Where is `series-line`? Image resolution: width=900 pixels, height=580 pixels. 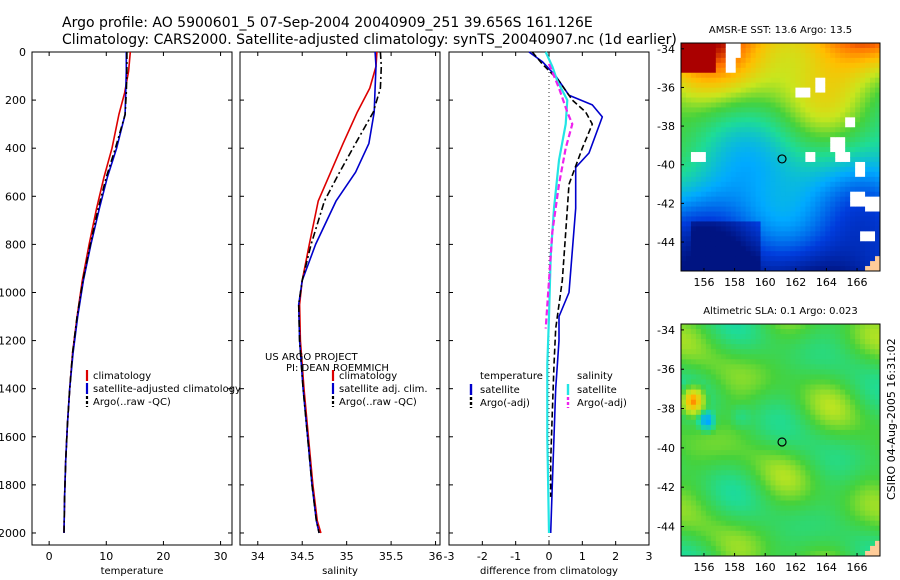 series-line is located at coordinates (556, 292).